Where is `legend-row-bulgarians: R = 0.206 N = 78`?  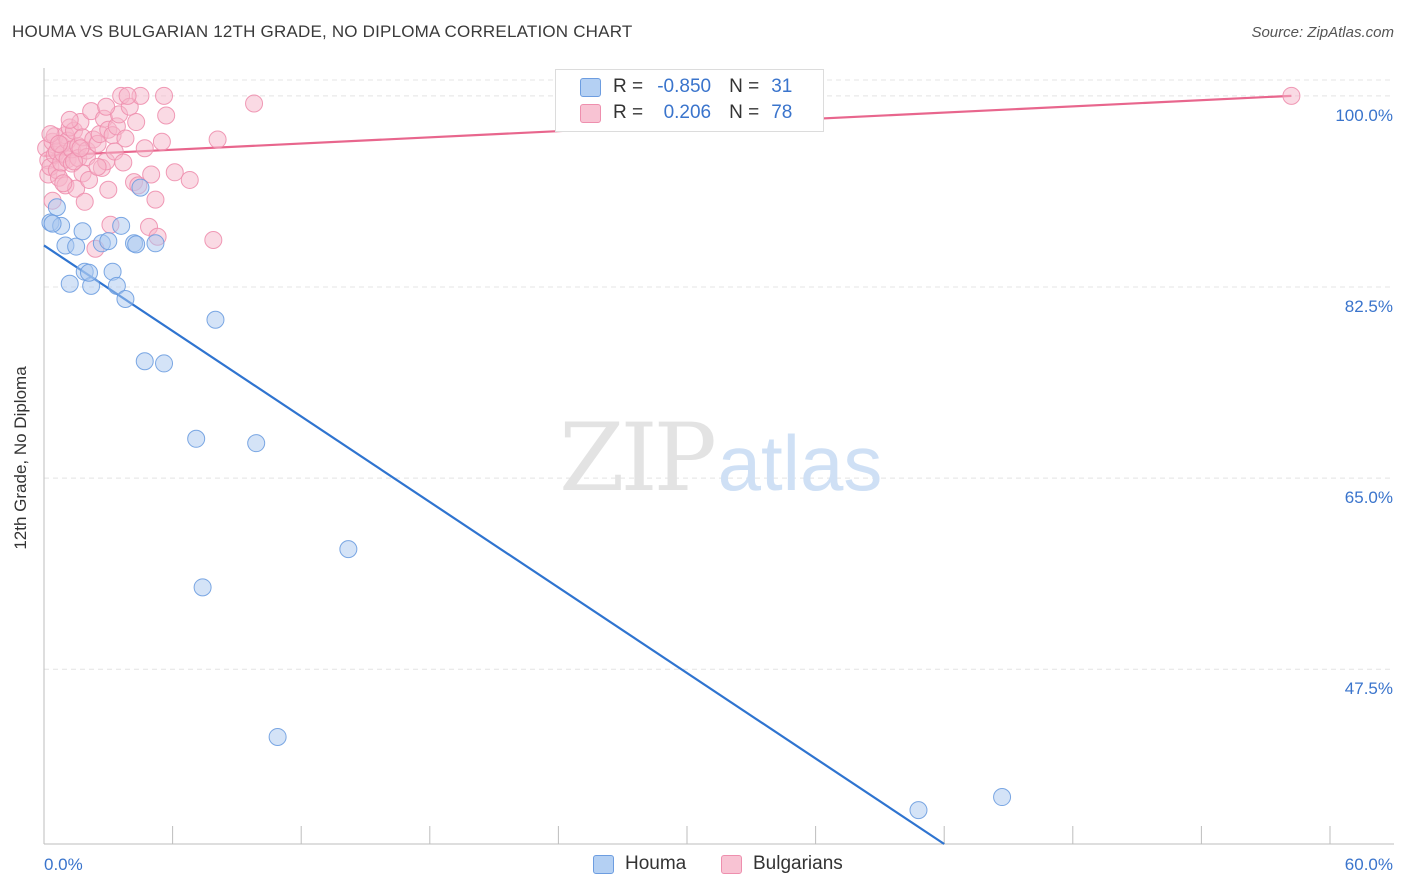 legend-row-bulgarians: R = 0.206 N = 78 is located at coordinates (674, 113).